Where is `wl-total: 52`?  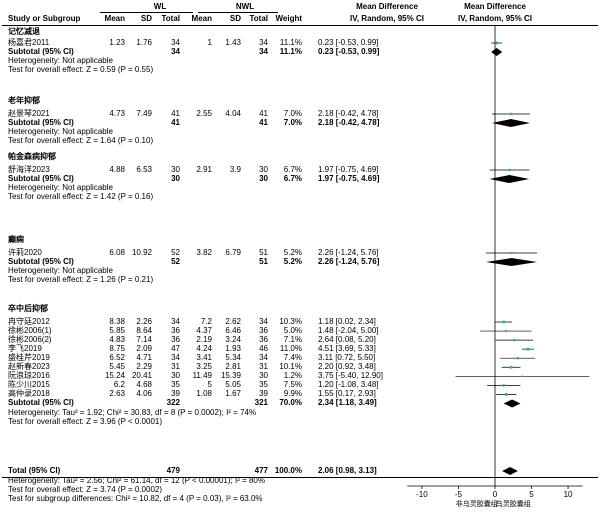 wl-total: 52 is located at coordinates (175, 252).